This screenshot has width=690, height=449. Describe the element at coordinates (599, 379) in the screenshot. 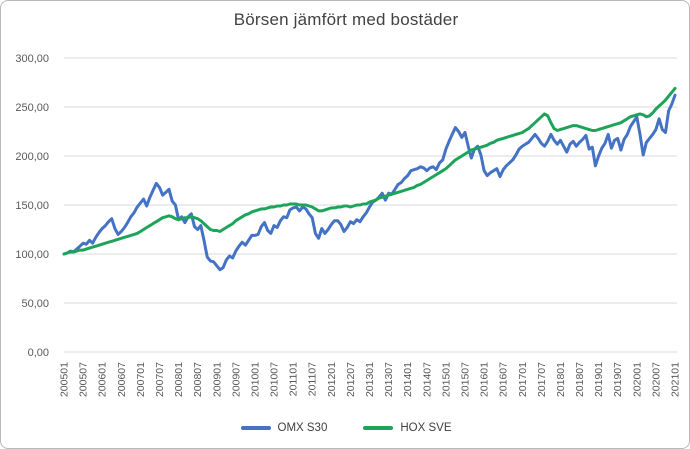

I see `x-tick-label: 201901` at that location.